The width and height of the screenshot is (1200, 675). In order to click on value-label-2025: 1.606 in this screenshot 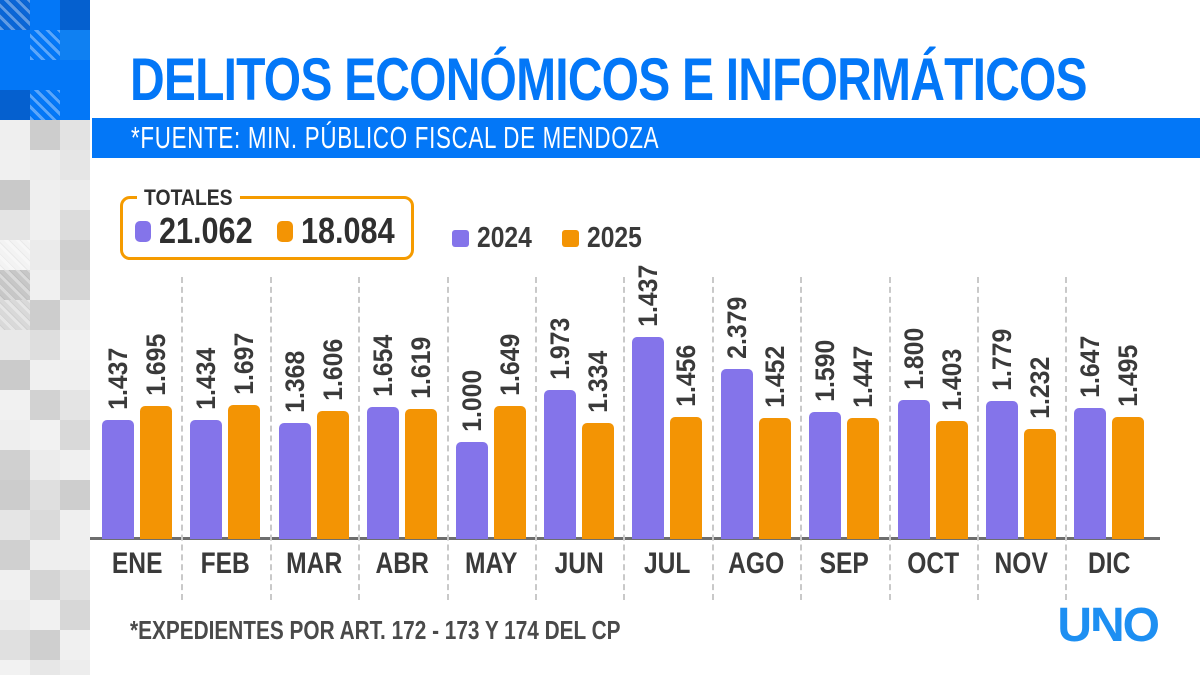, I will do `click(332, 370)`.